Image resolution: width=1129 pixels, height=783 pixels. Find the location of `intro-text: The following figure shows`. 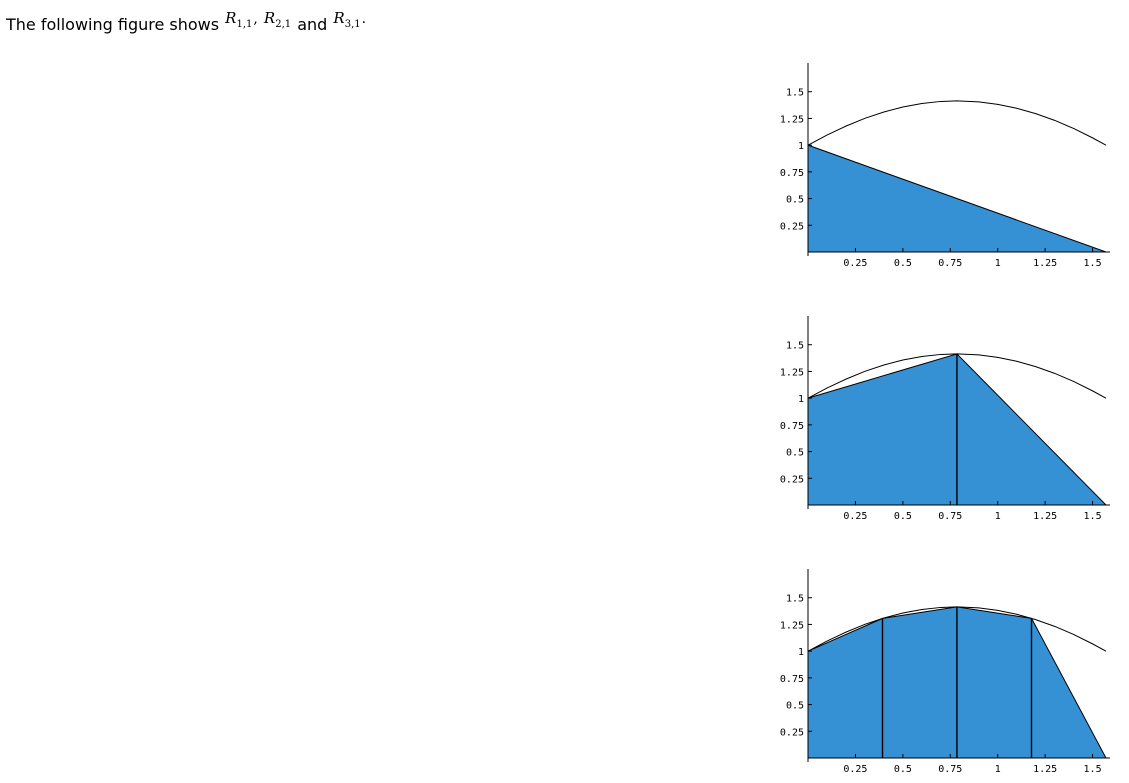

intro-text: The following figure shows is located at coordinates (113, 24).